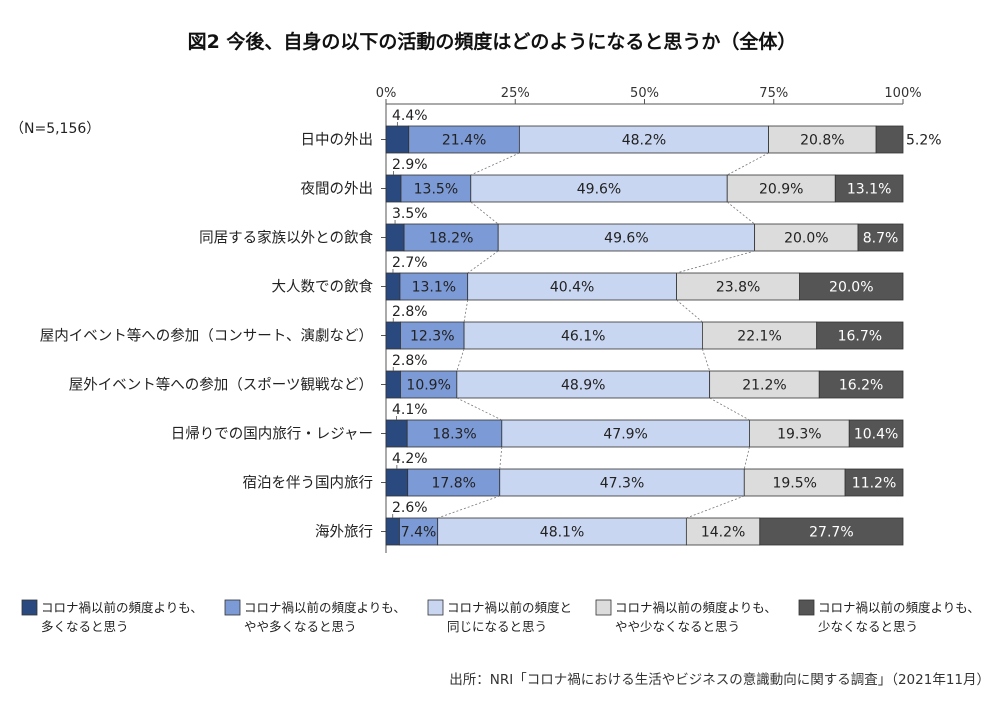 This screenshot has height=711, width=1000. Describe the element at coordinates (410, 116) in the screenshot. I see `data-label: 4.4%` at that location.